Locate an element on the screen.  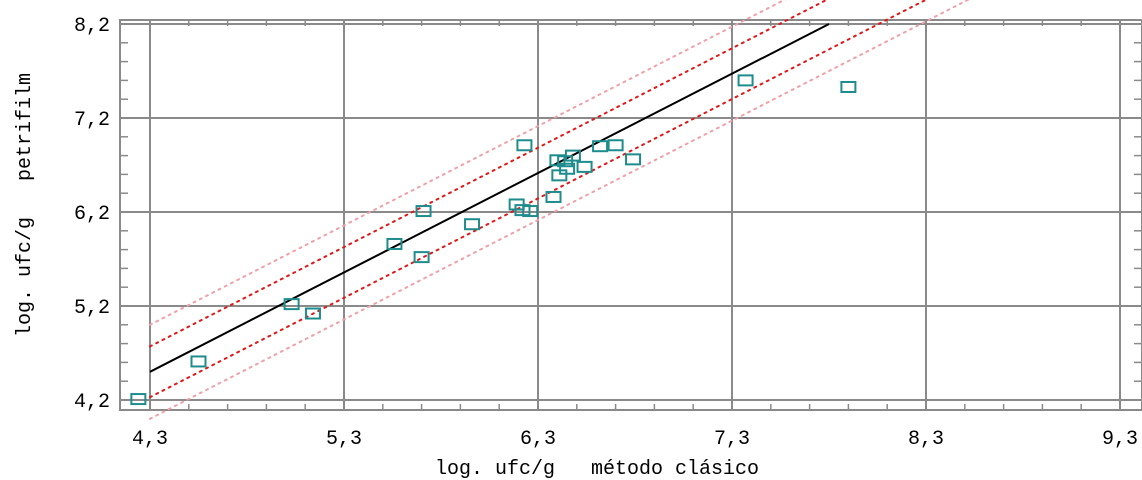
y-tick-label: 6,2 is located at coordinates (92, 214).